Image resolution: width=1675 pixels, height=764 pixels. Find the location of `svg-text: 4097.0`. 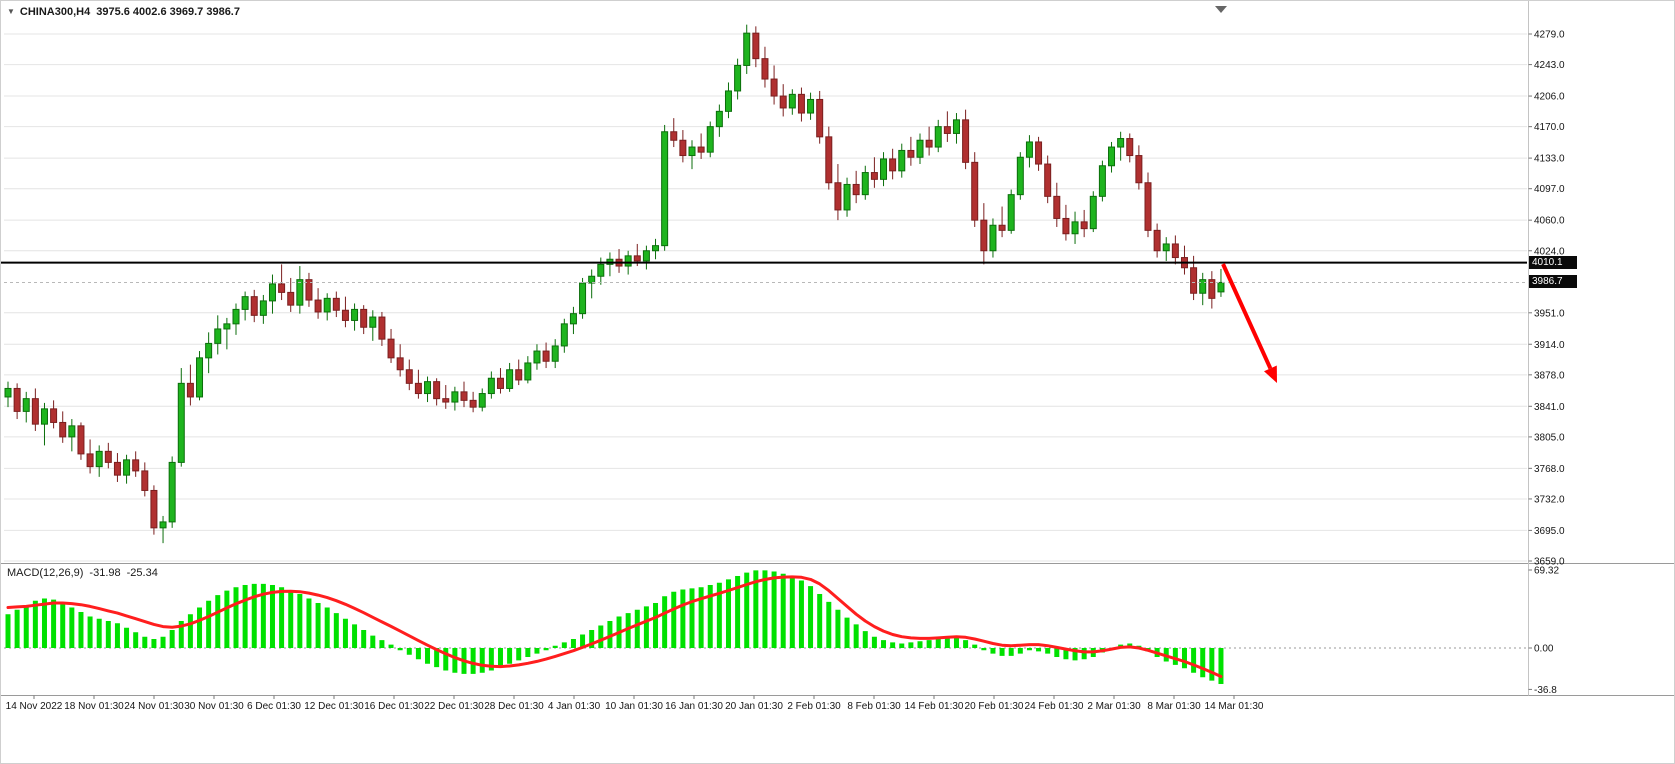

svg-text: 4097.0 is located at coordinates (1549, 189).